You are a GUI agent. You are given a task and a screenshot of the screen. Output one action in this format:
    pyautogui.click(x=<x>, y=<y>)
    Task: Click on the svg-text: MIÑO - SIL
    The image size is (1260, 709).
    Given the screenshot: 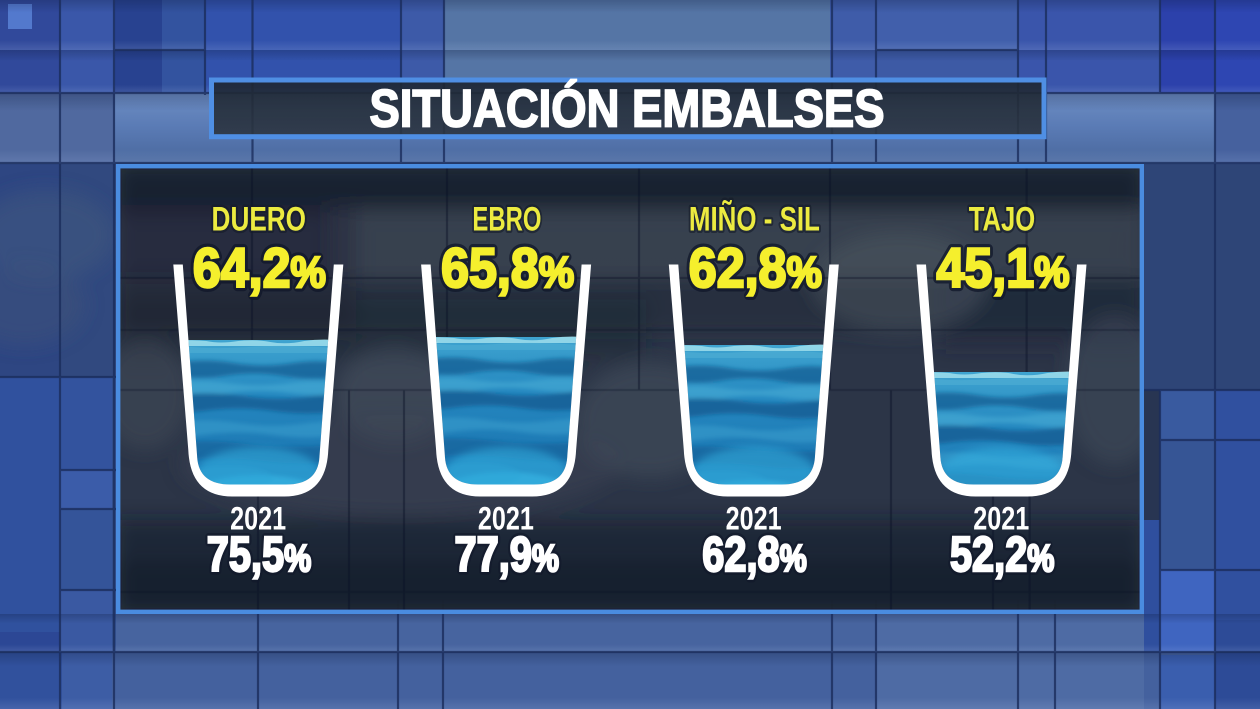 What is the action you would take?
    pyautogui.click(x=754, y=220)
    